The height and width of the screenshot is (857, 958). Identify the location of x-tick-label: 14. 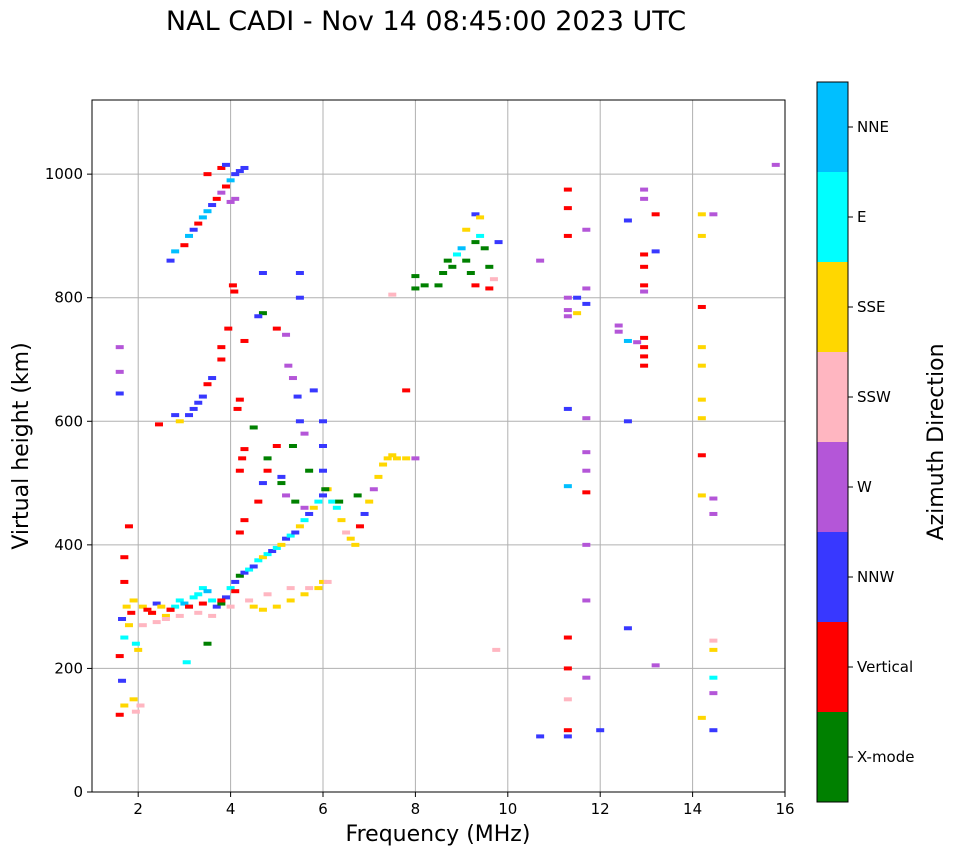
(692, 809).